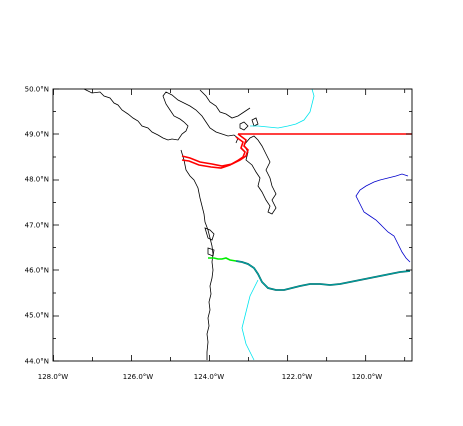 The width and height of the screenshot is (463, 426). Describe the element at coordinates (225, 104) in the screenshot. I see `coastline-mainland-inlets` at that location.